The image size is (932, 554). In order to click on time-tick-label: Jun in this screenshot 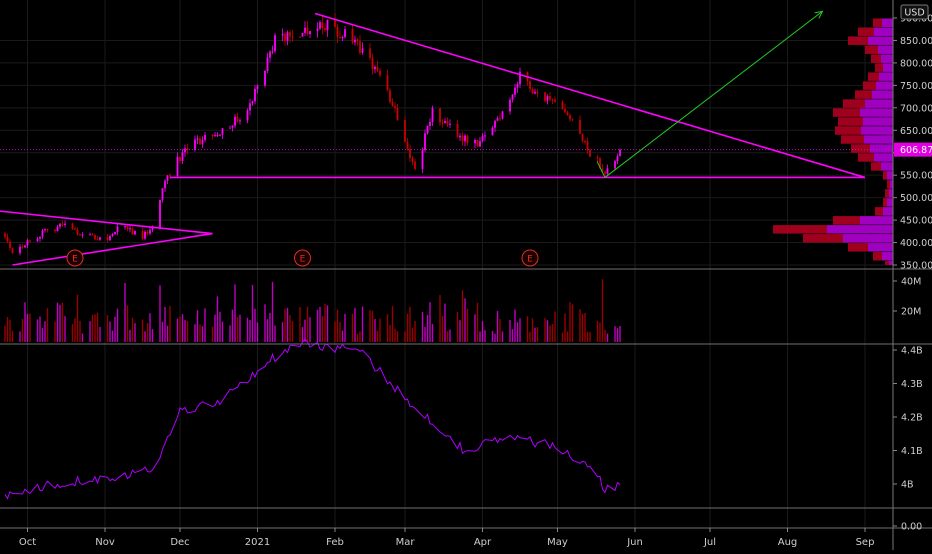, I will do `click(634, 542)`.